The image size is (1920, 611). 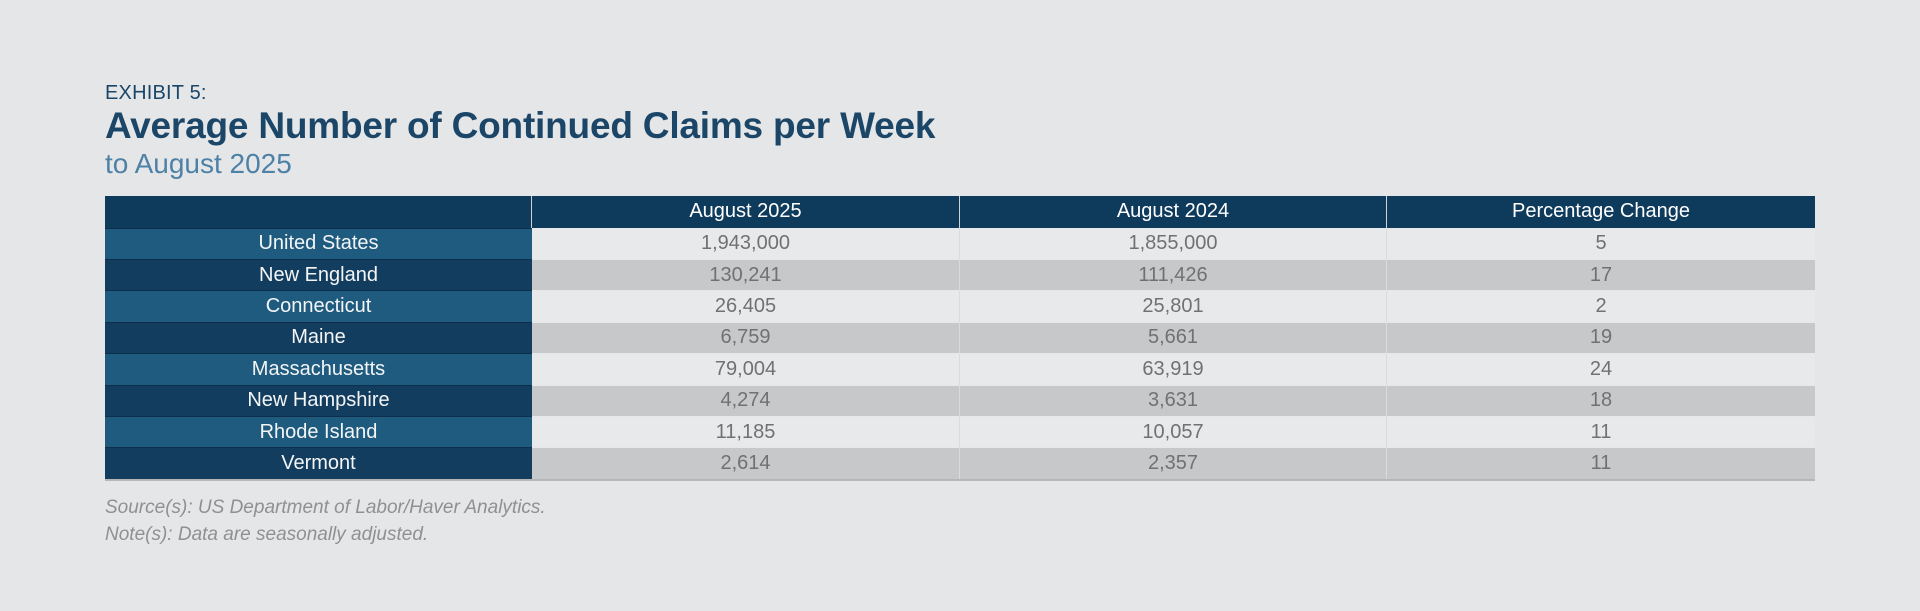 I want to click on row-label-cell: Massachusetts, so click(x=318, y=369).